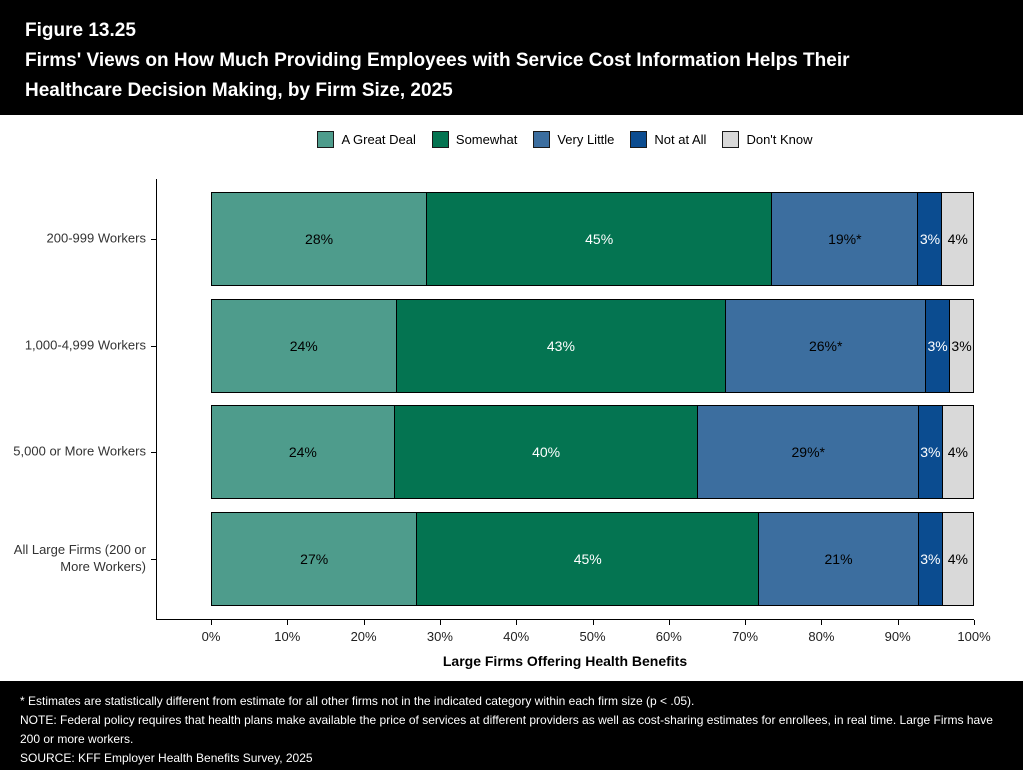 The width and height of the screenshot is (1023, 770). I want to click on x-axis-tick-label: 80%, so click(821, 636).